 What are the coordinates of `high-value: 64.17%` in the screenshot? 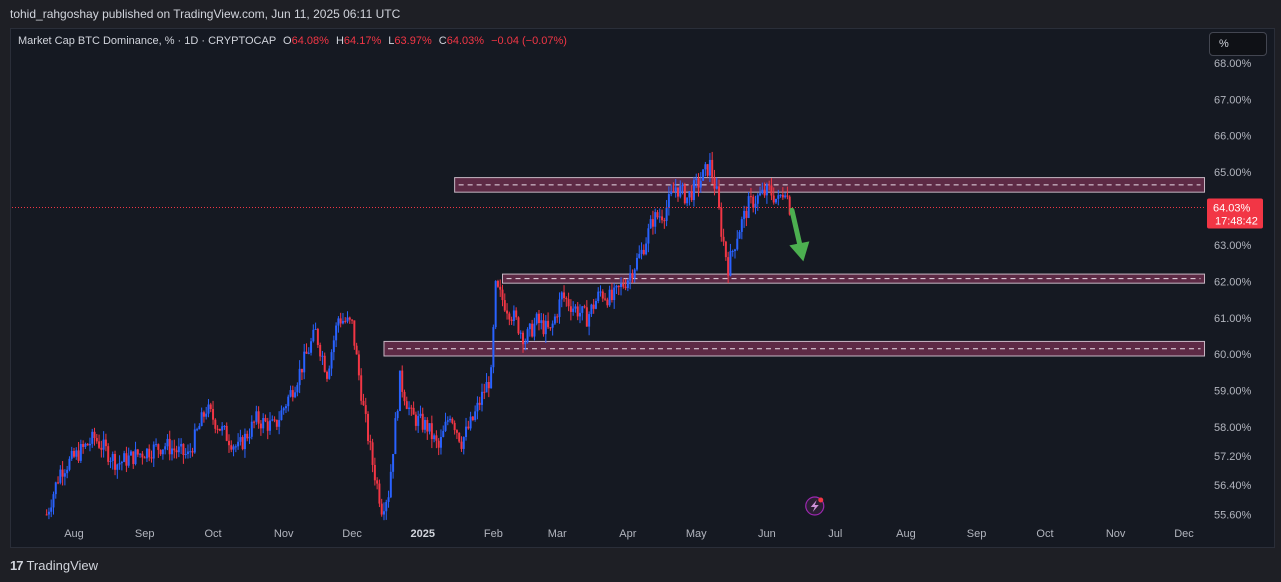 It's located at (362, 41).